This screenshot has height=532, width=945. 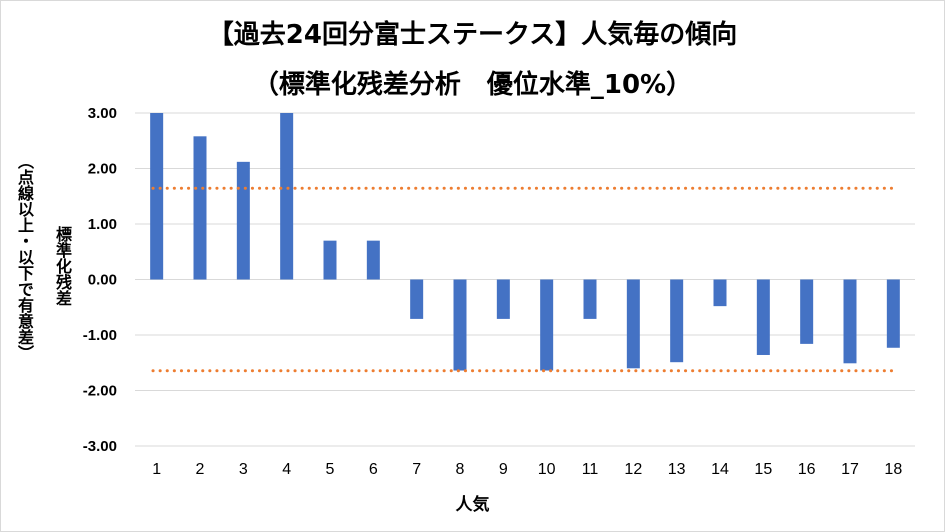 I want to click on x-tick-label: 18, so click(x=893, y=469).